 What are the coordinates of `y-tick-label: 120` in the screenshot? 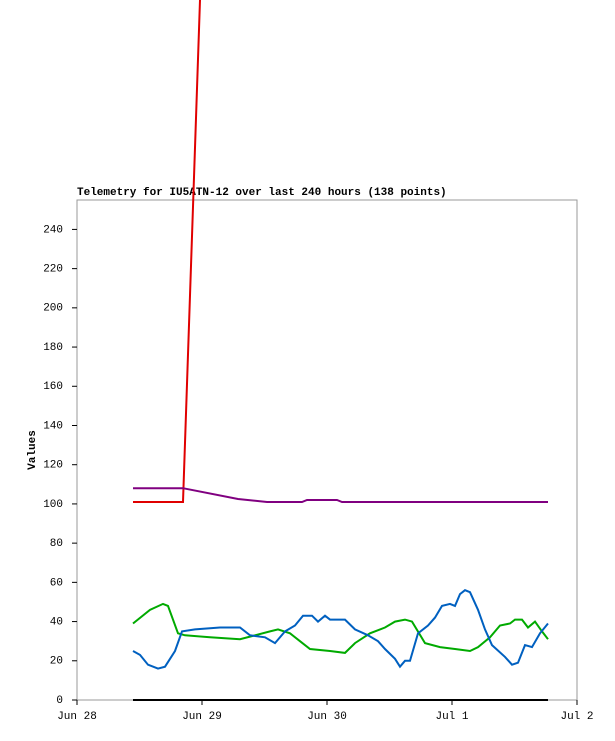 It's located at (53, 466).